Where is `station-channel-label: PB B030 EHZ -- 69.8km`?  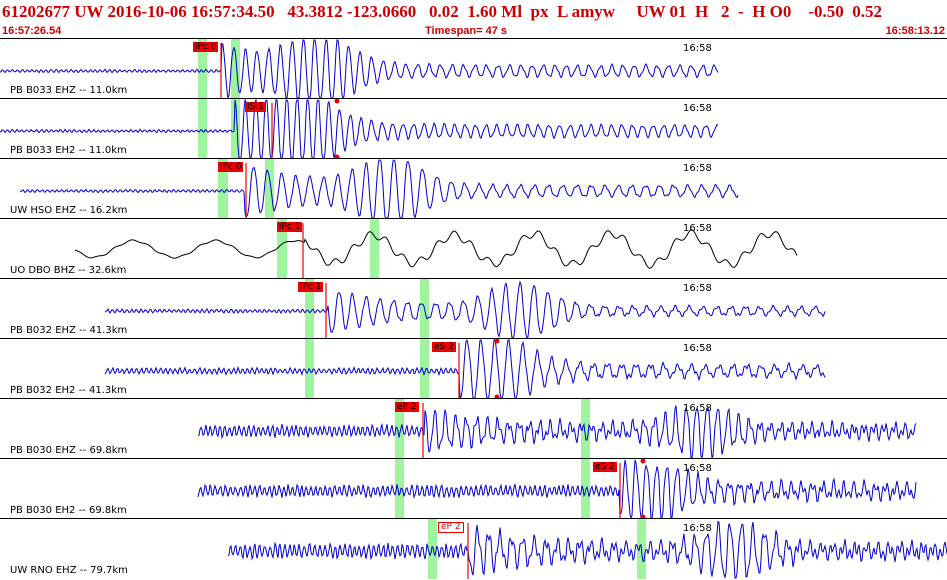 station-channel-label: PB B030 EHZ -- 69.8km is located at coordinates (69, 450).